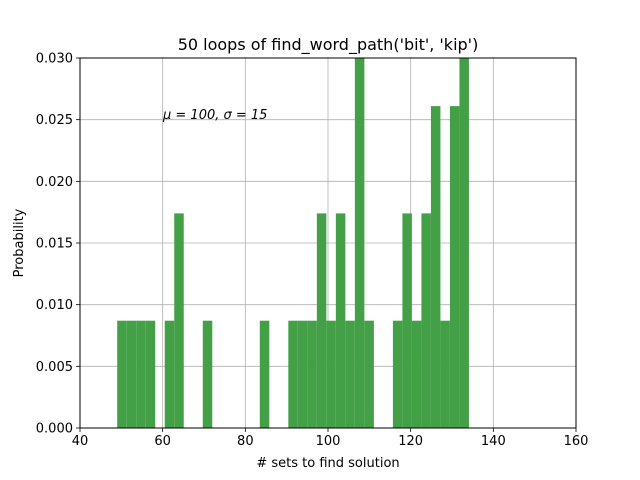 The height and width of the screenshot is (480, 640). I want to click on chart-title: 50 loops of find_word_path('bit', 'kip'), so click(328, 45).